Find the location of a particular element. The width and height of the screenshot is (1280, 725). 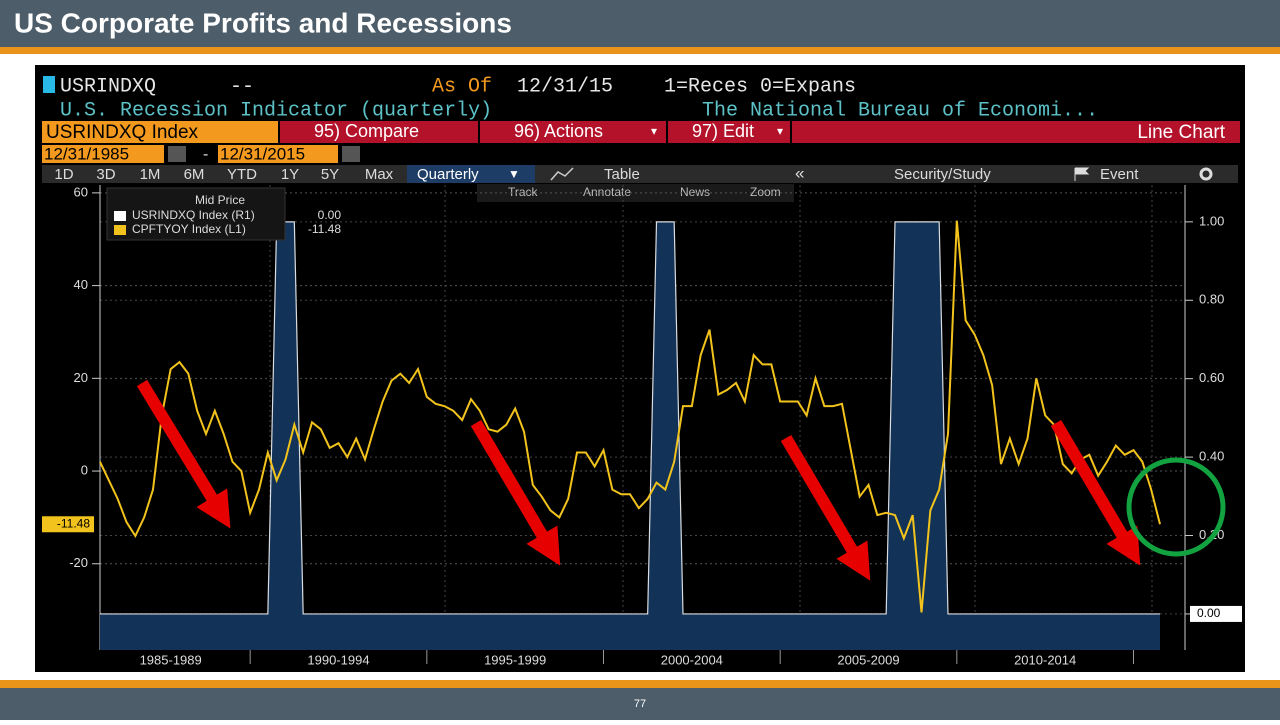

view-name: Line Chart is located at coordinates (1181, 132).